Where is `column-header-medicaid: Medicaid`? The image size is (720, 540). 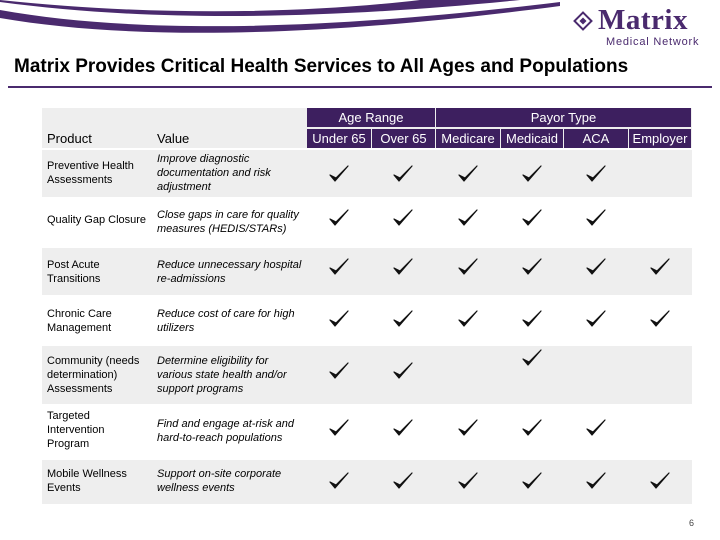
column-header-medicaid: Medicaid is located at coordinates (532, 138).